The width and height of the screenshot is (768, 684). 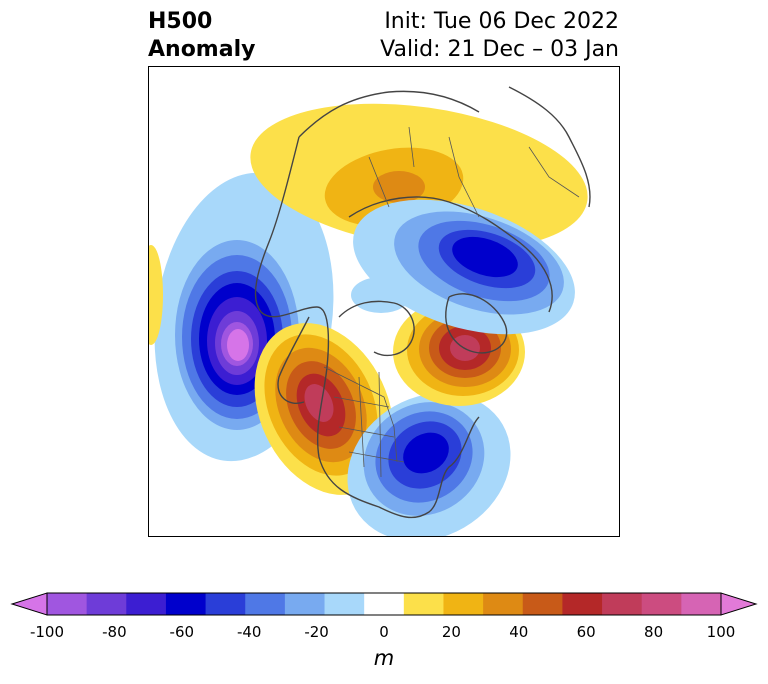 What do you see at coordinates (721, 632) in the screenshot?
I see `colorbar-tick-label: 100` at bounding box center [721, 632].